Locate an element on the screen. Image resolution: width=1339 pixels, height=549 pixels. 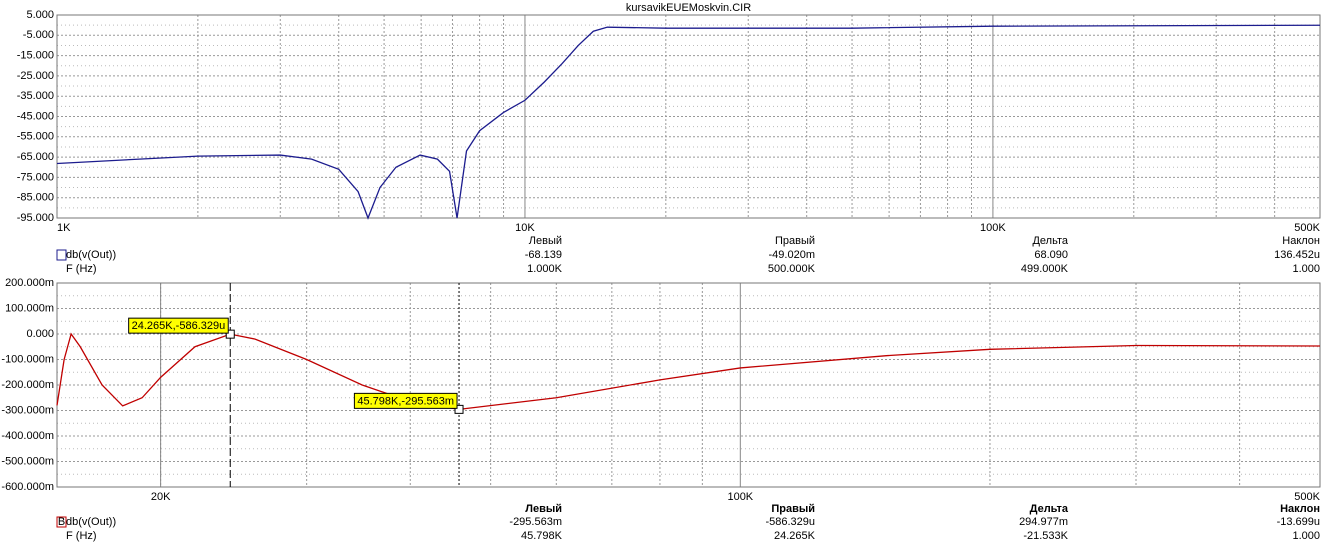
y-tick-label: -25.000 is located at coordinates (35, 76).